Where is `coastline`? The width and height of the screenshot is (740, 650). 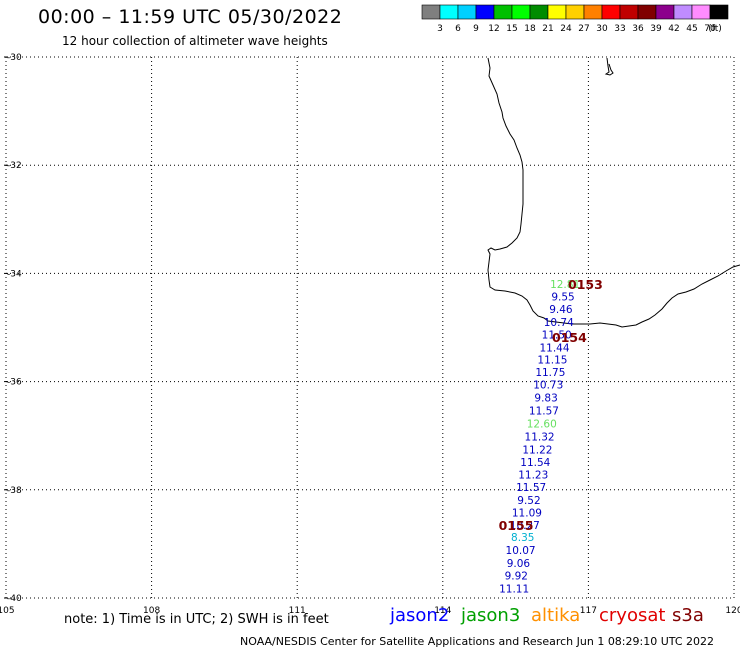 coastline is located at coordinates (613, 192).